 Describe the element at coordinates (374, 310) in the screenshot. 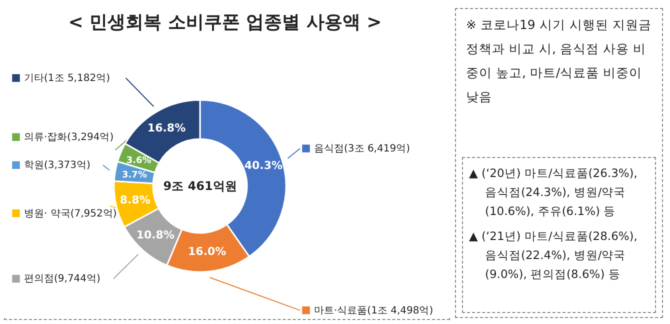

I see `legend-label: 마트·식료품(1조 4,498억)` at that location.